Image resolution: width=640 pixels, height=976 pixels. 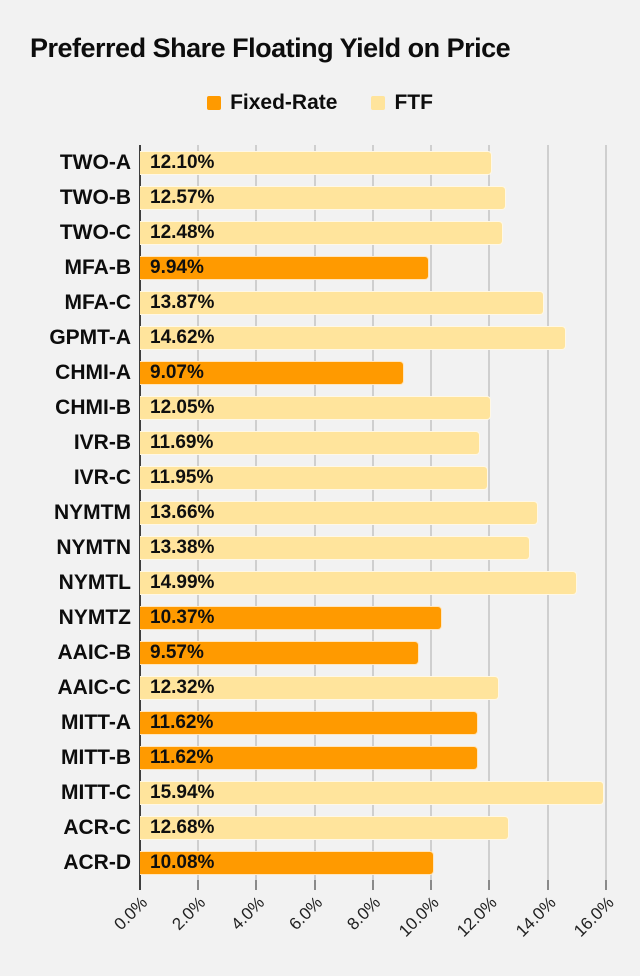 What do you see at coordinates (323, 197) in the screenshot?
I see `bar: 12.57%` at bounding box center [323, 197].